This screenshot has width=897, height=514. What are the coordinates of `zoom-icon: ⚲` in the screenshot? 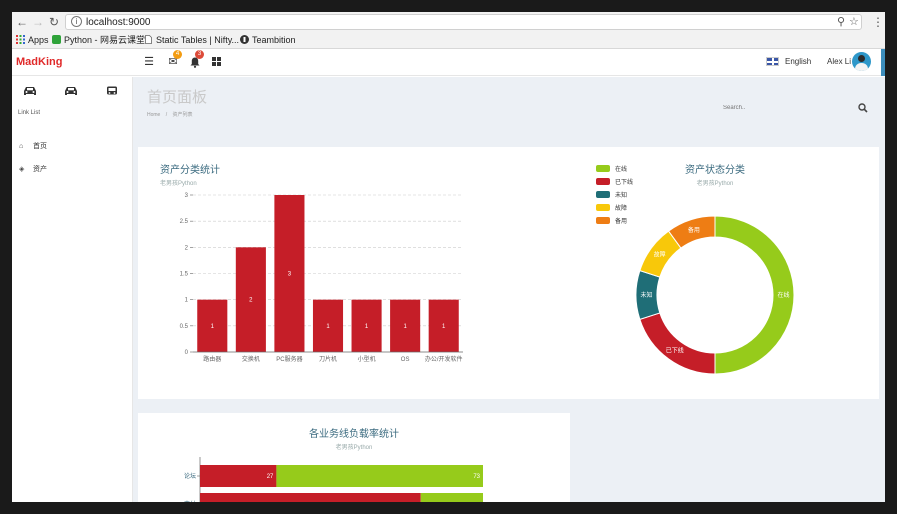 It's located at (841, 22).